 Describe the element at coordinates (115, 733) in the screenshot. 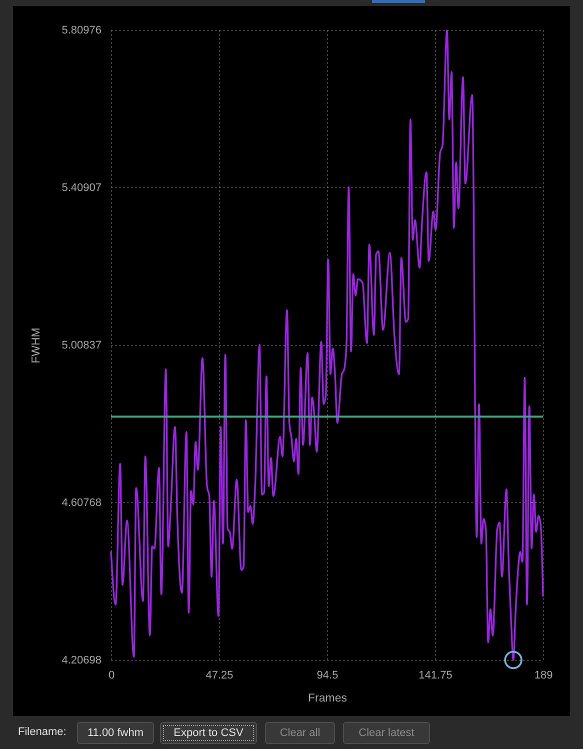

I see `text-field: 11.00 fwhm` at that location.